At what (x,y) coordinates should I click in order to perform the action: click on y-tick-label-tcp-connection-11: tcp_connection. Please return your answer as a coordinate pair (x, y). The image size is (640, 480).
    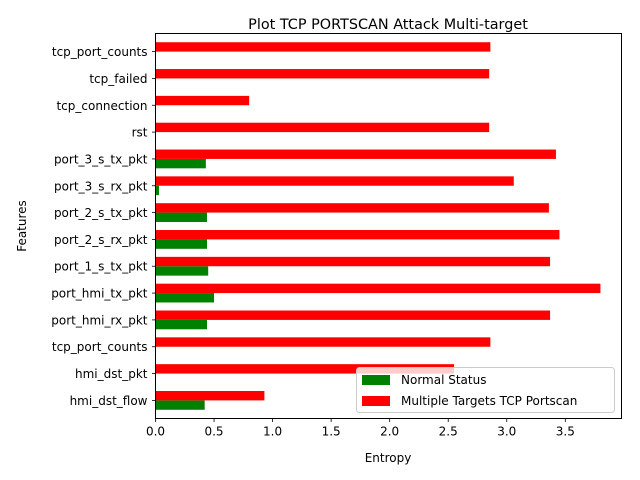
    Looking at the image, I should click on (101, 106).